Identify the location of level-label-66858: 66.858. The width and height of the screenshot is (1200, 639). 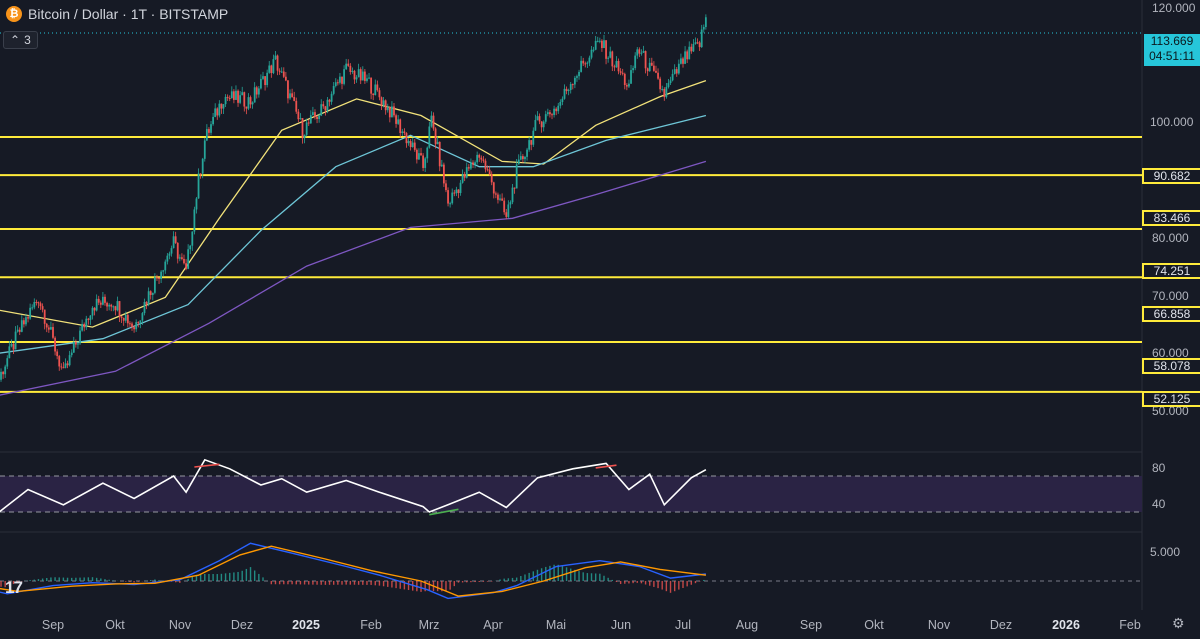
(1171, 314).